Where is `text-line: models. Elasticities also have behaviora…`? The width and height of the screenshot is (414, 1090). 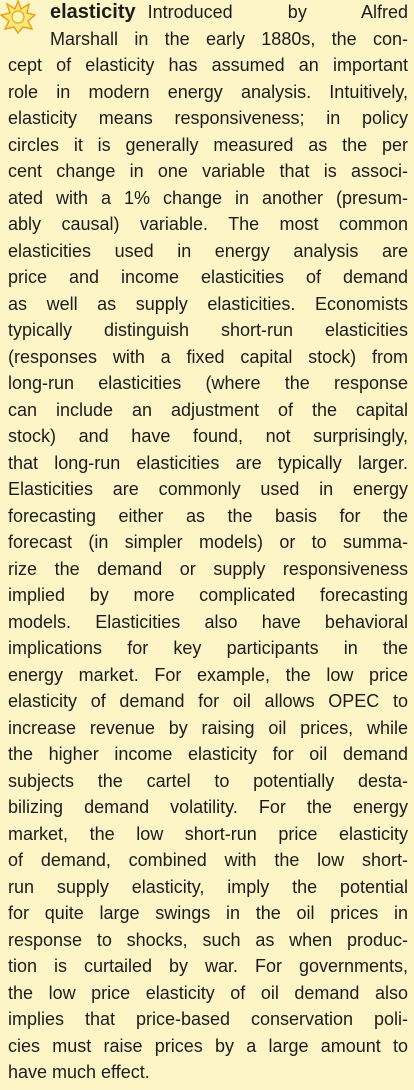 text-line: models. Elasticities also have behaviora… is located at coordinates (207, 622).